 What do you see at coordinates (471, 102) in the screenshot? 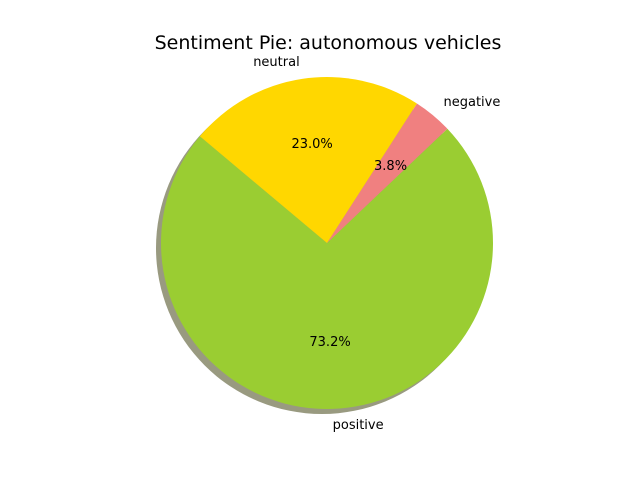
I see `slice-label-negative: negative` at bounding box center [471, 102].